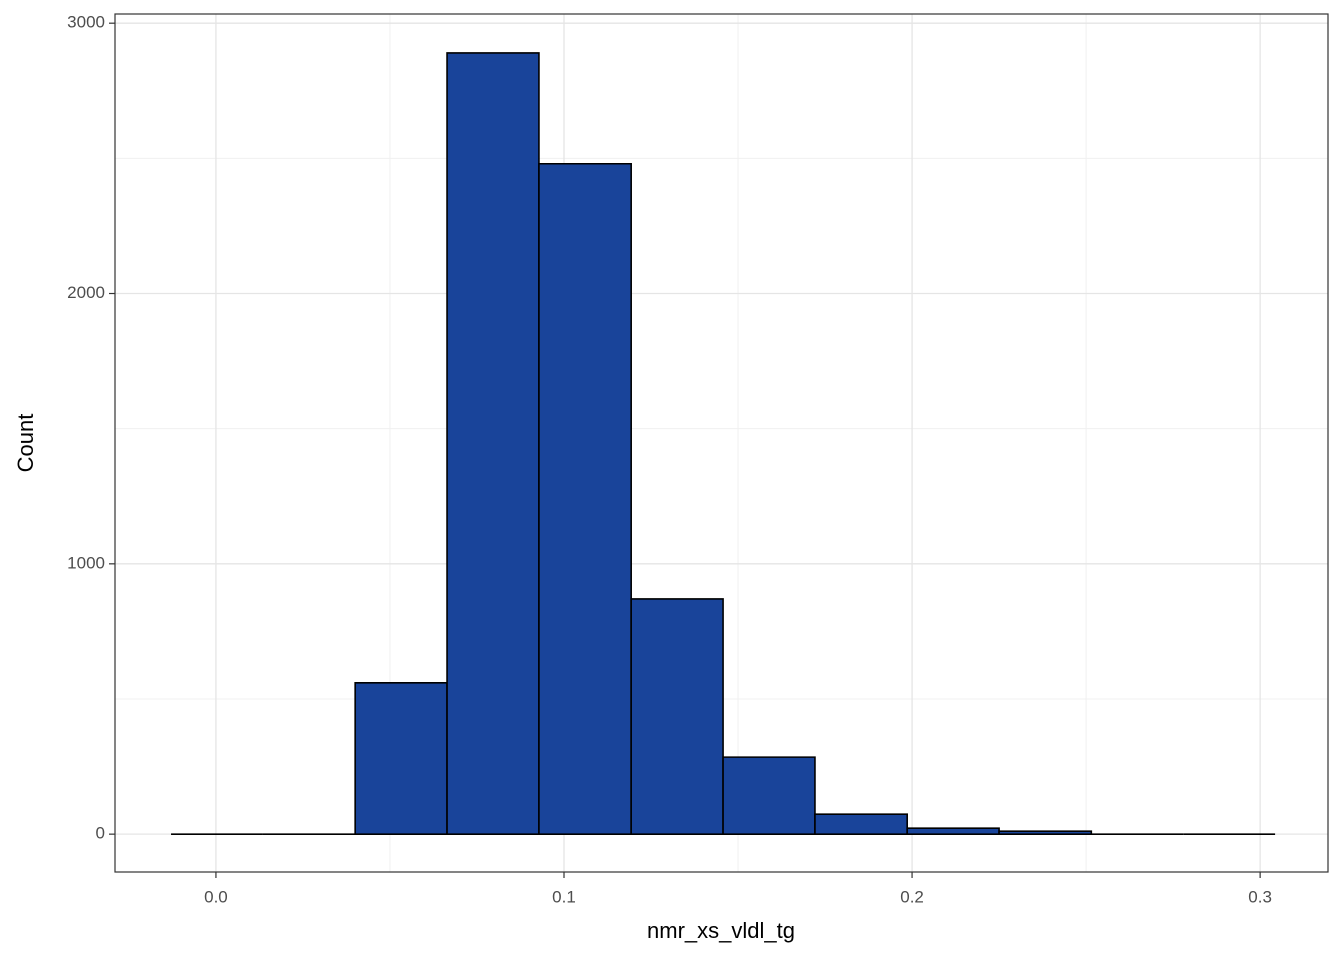  Describe the element at coordinates (100, 833) in the screenshot. I see `y-tick-label: 0` at that location.